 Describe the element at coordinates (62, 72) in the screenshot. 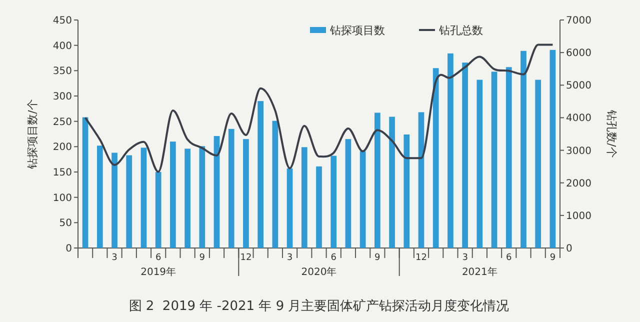

I see `y-tick-label: 350` at that location.